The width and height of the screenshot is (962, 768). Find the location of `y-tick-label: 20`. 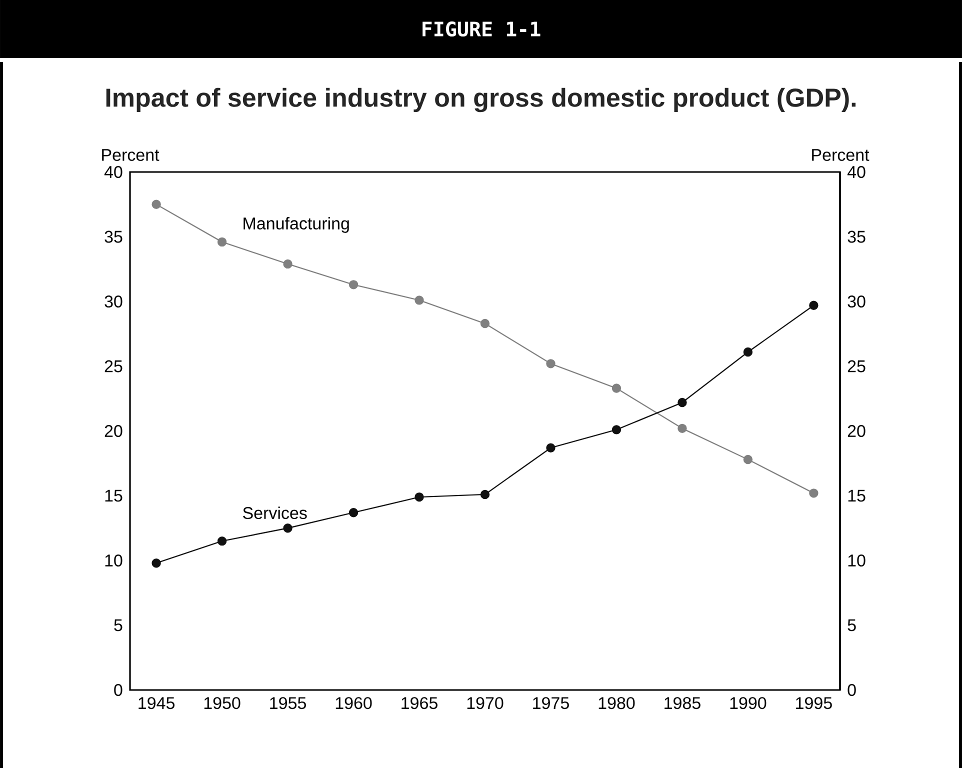

y-tick-label: 20 is located at coordinates (113, 431).